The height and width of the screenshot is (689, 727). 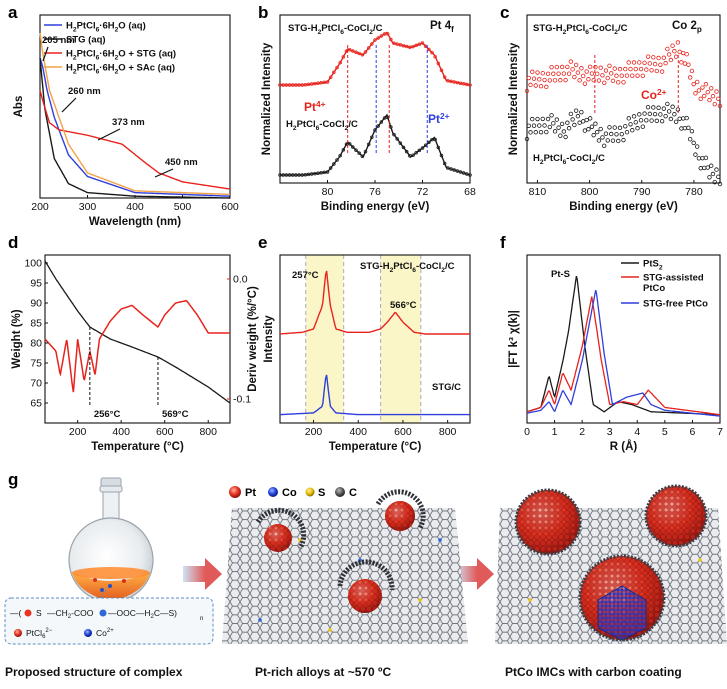 I want to click on panel-label-d: d, so click(x=13, y=242).